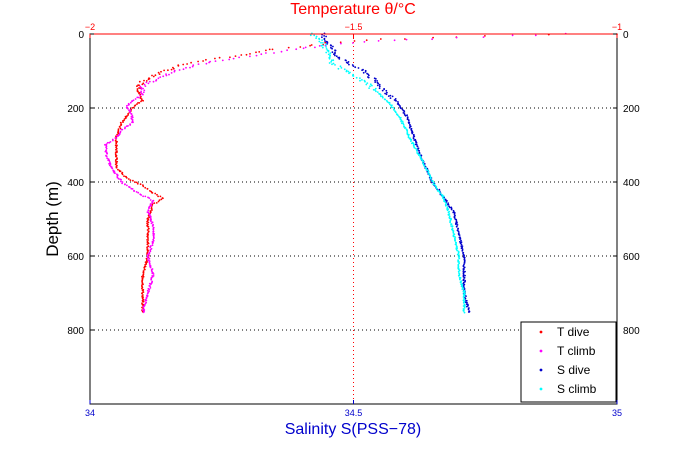  What do you see at coordinates (354, 27) in the screenshot?
I see `x-top-tick-label: −1.5` at bounding box center [354, 27].